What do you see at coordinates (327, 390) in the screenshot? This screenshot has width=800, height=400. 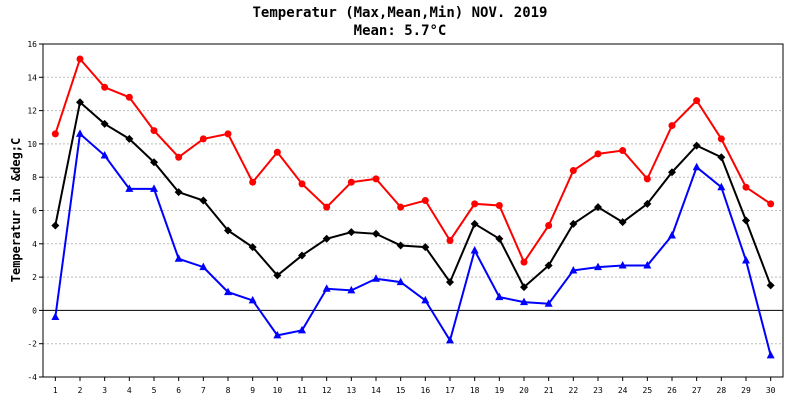 I see `x-tick-label: 12` at bounding box center [327, 390].